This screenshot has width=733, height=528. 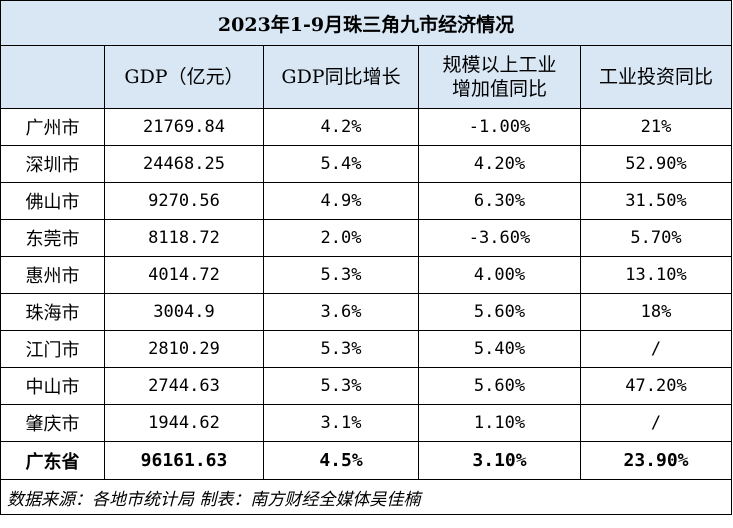 What do you see at coordinates (656, 201) in the screenshot?
I see `industrial-investment-cell: 31.50%` at bounding box center [656, 201].